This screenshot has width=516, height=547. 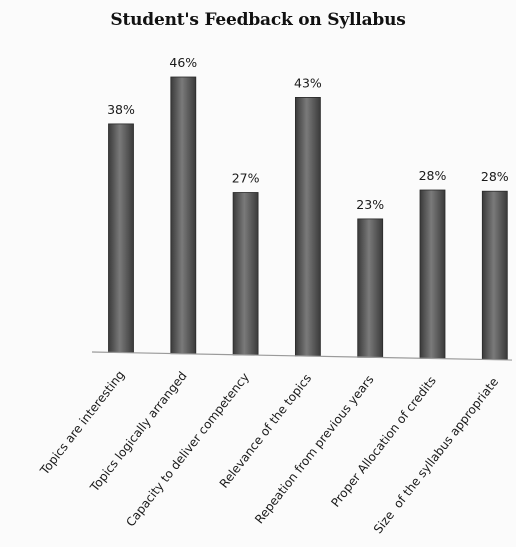 What do you see at coordinates (302, 356) in the screenshot?
I see `x-axis-line` at bounding box center [302, 356].